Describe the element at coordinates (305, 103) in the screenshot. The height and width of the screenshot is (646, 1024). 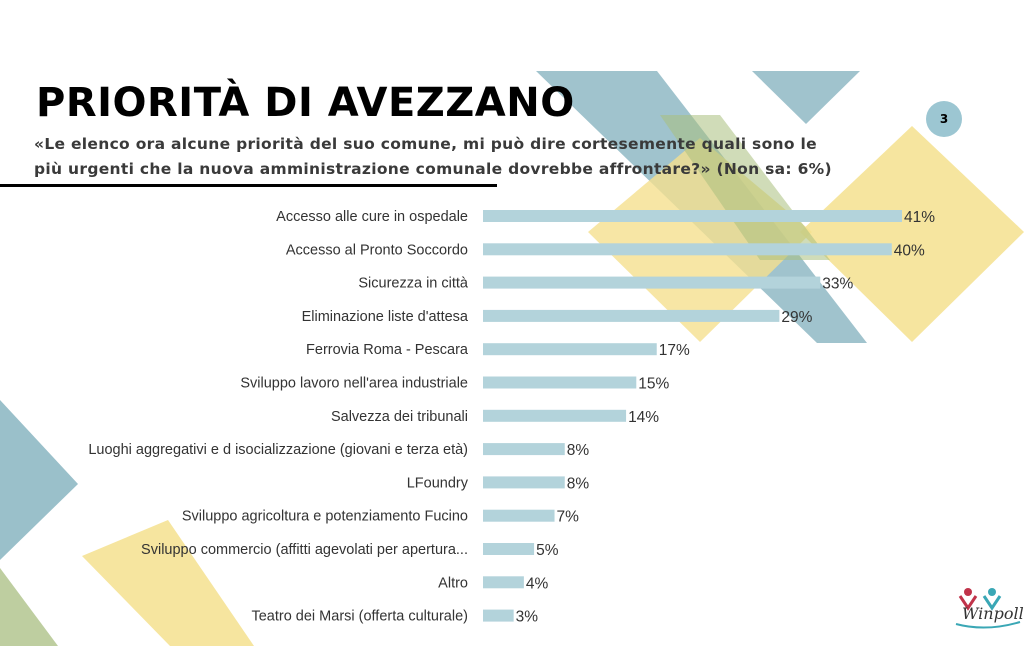
I see `page-title: PRIORITÀ DI AVEZZANO` at that location.